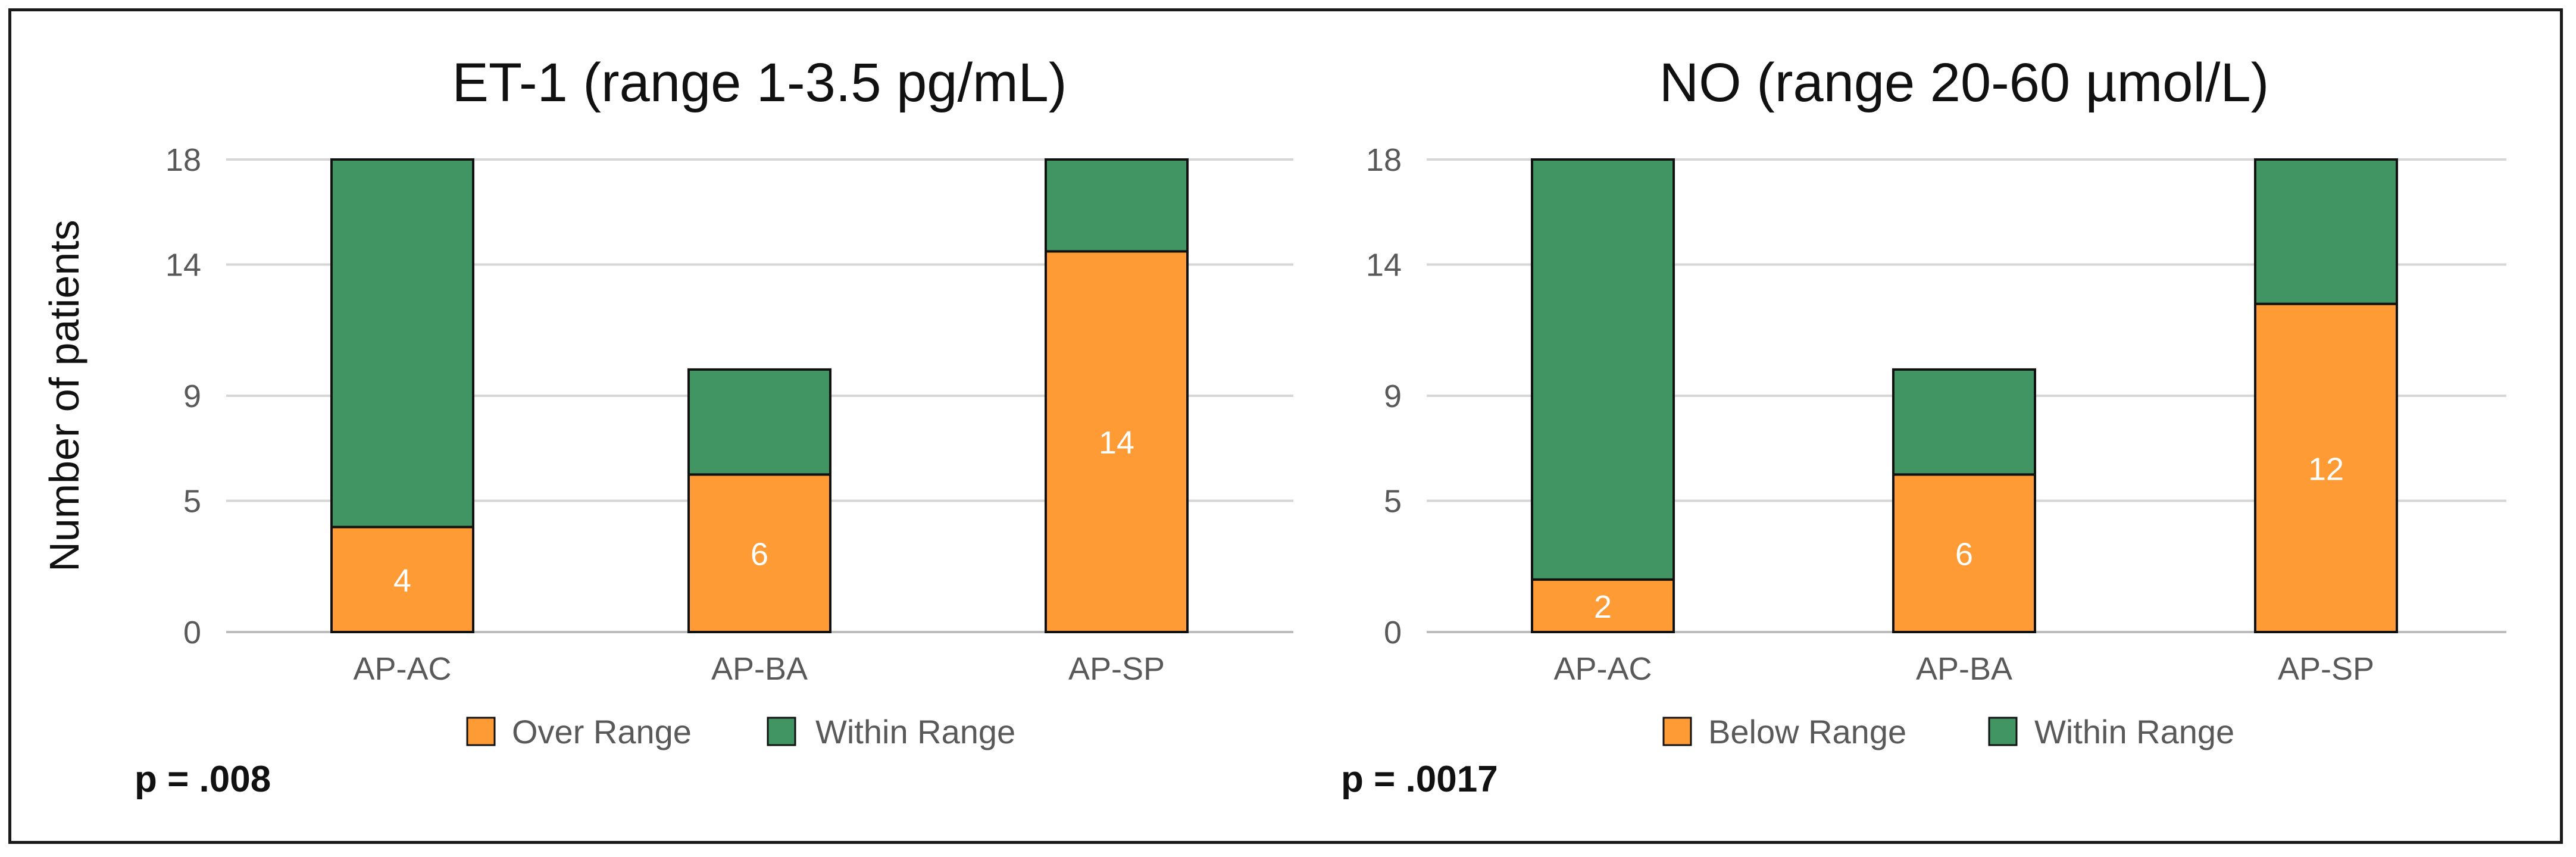  I want to click on bar-below-range-ap-sp, so click(2326, 468).